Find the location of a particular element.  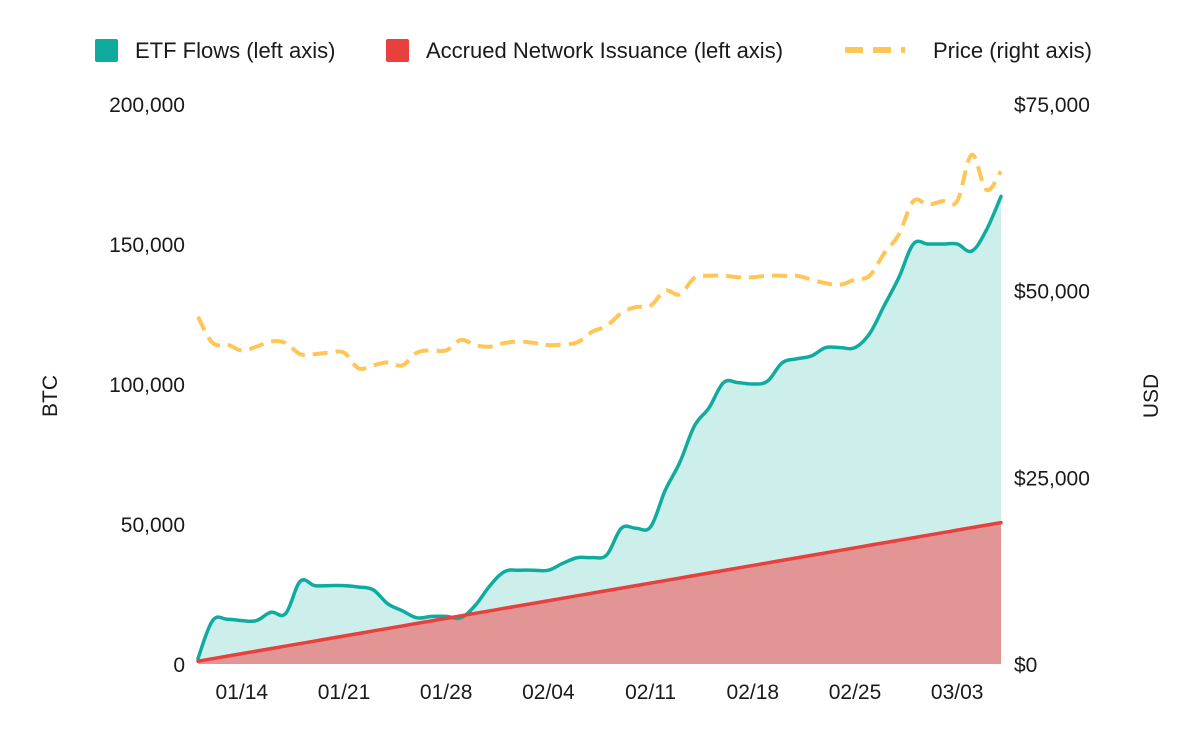

legend-label: ETF Flows (left axis) is located at coordinates (235, 50).